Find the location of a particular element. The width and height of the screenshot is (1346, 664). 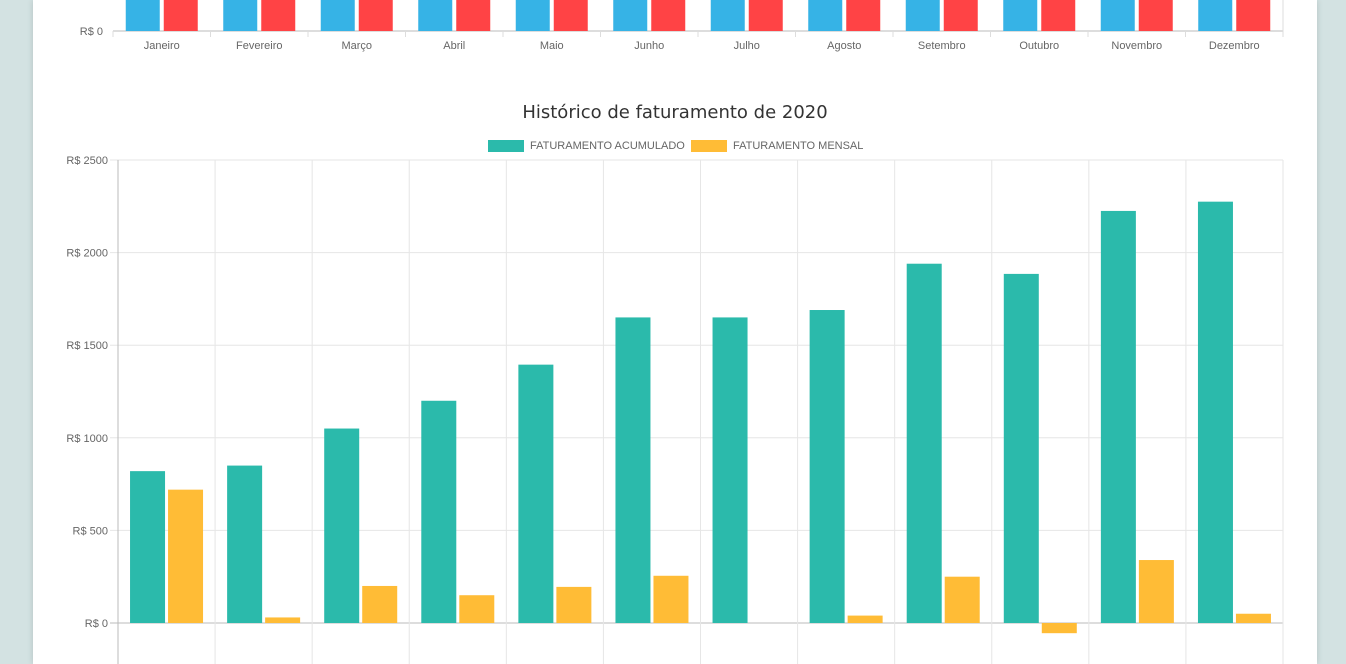

top-x-tick-label: Julho is located at coordinates (747, 46).